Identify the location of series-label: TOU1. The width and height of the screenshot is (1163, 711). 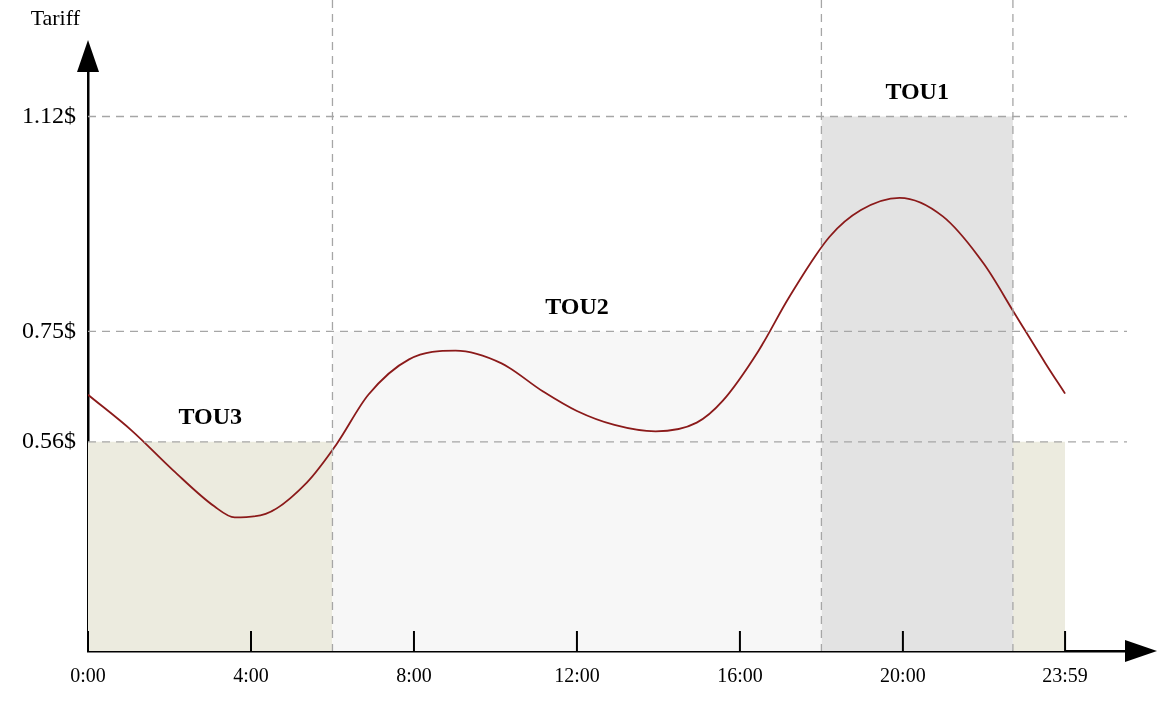
(917, 90).